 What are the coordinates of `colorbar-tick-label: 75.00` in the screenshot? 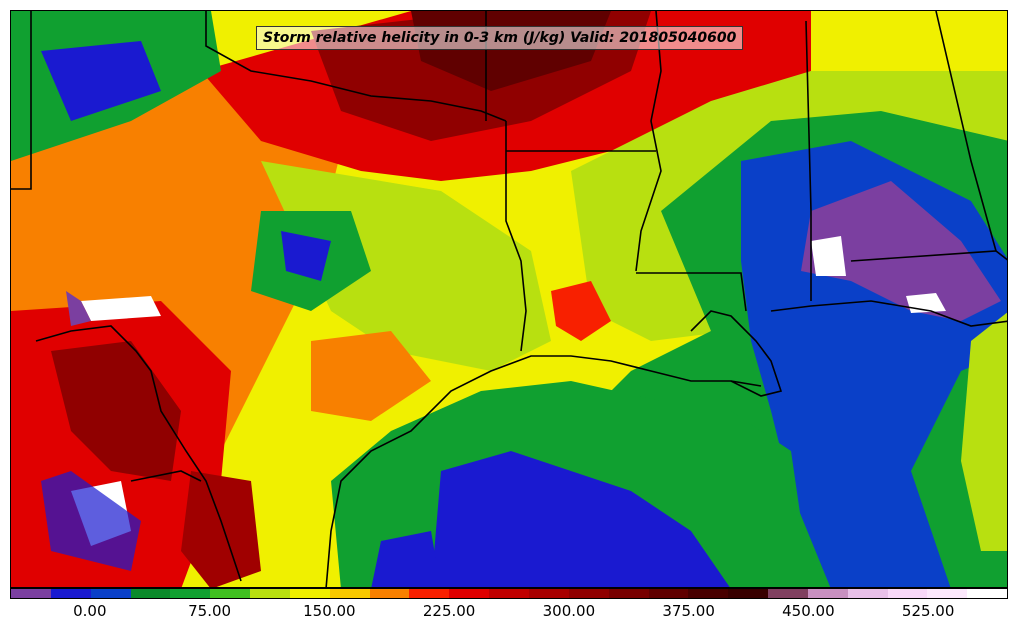 It's located at (210, 611).